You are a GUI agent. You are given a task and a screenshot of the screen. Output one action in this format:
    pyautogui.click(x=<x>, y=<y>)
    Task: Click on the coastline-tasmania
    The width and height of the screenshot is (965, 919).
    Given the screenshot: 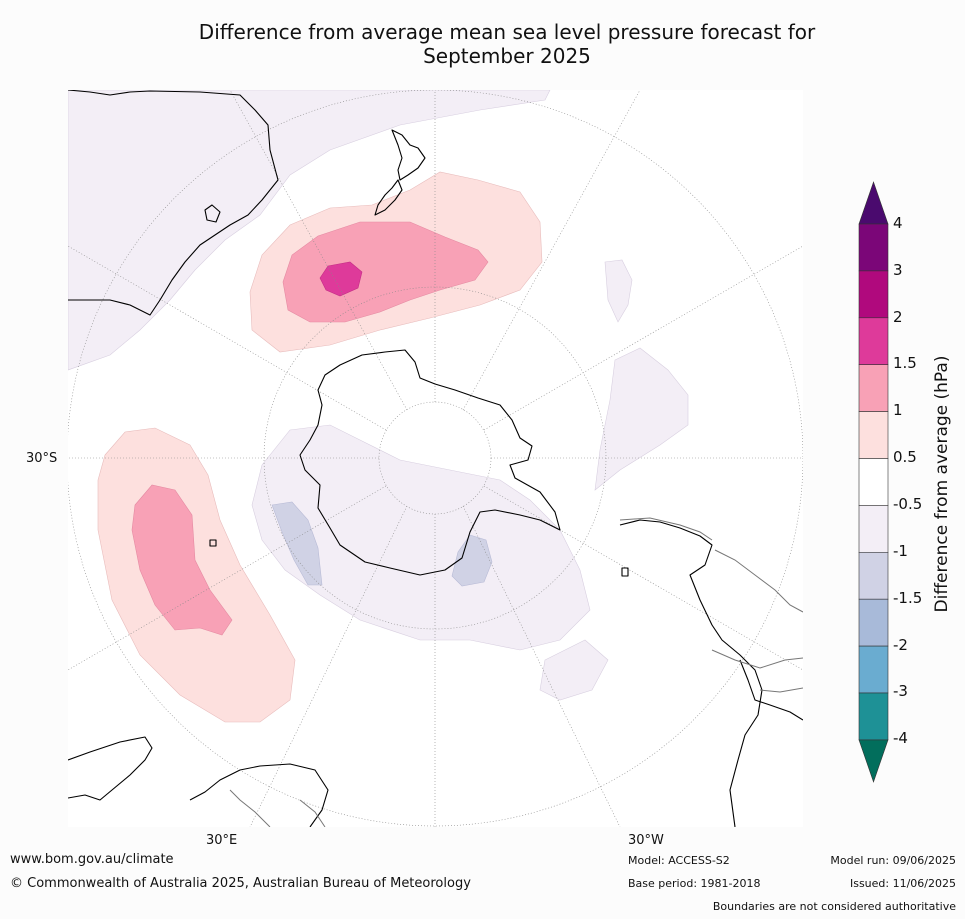 What is the action you would take?
    pyautogui.click(x=212, y=213)
    